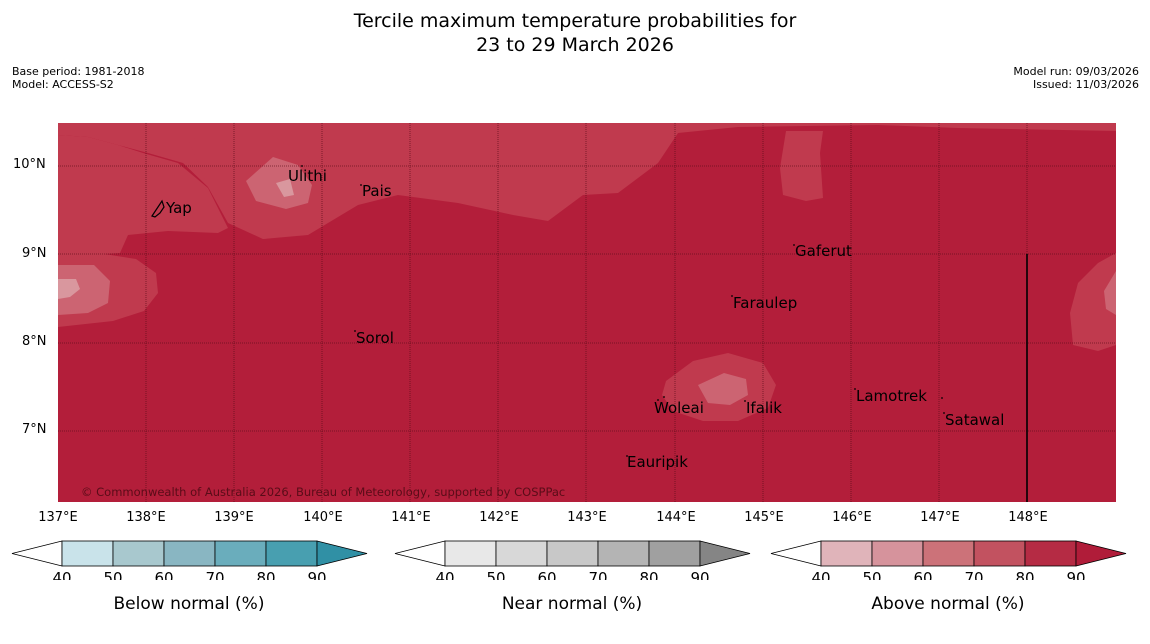  What do you see at coordinates (63, 84) in the screenshot?
I see `model-label: Model: ACCESS-S2` at bounding box center [63, 84].